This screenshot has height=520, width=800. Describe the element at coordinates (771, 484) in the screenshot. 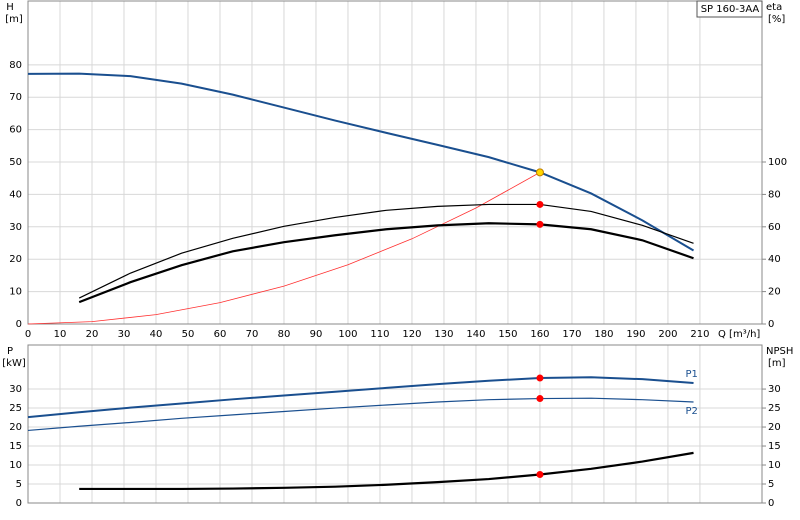

I see `y2-tick-label: 5` at that location.